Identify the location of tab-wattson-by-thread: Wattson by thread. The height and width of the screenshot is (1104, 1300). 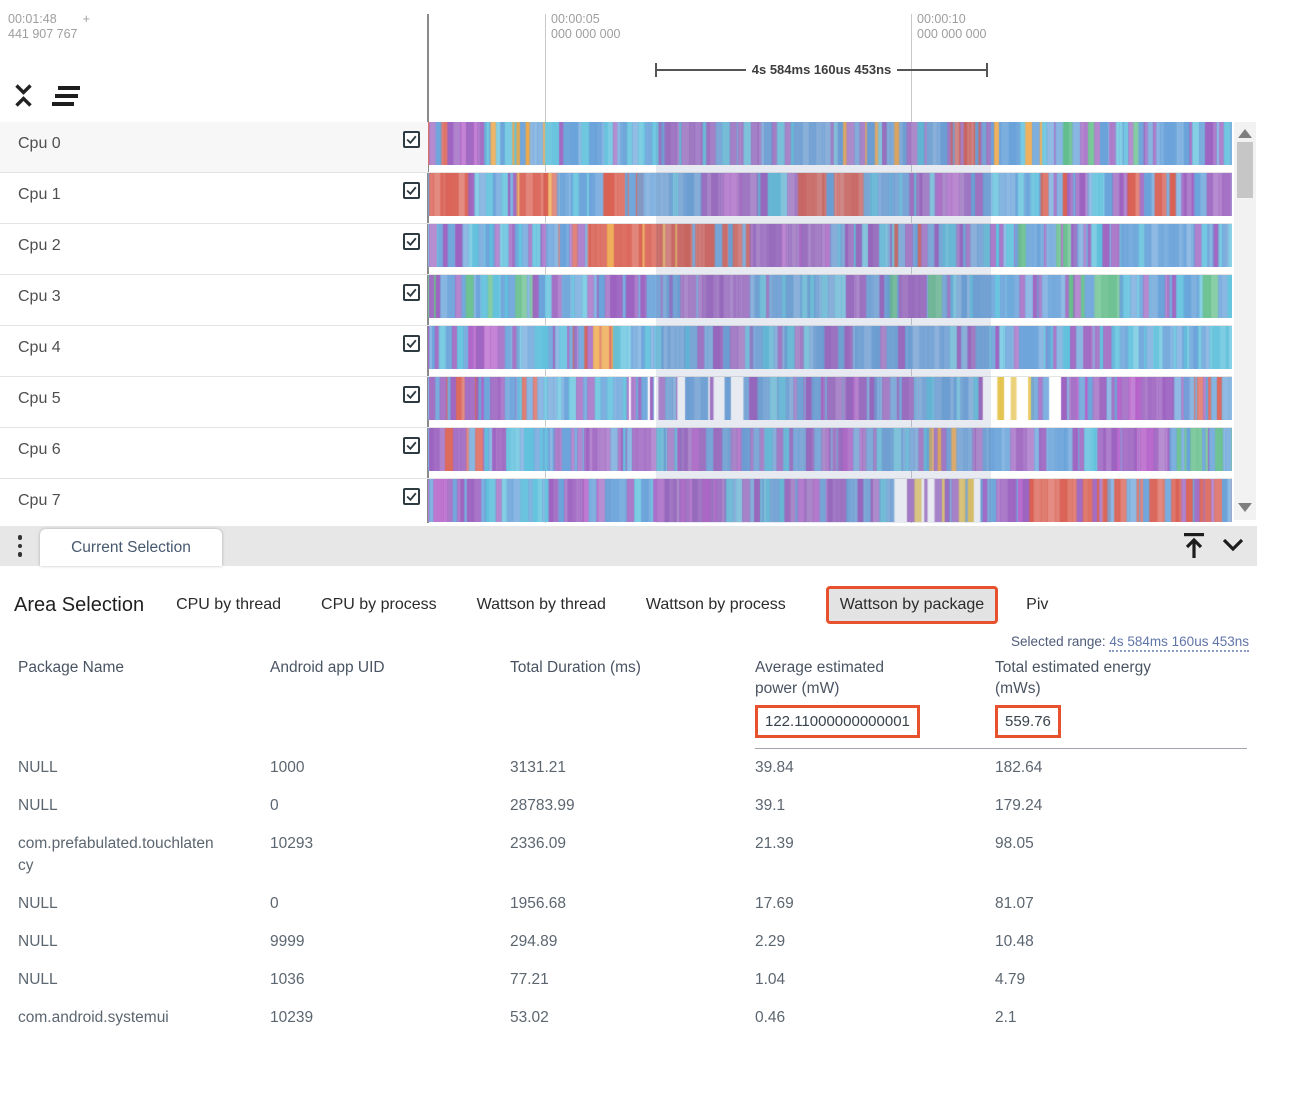
(541, 604).